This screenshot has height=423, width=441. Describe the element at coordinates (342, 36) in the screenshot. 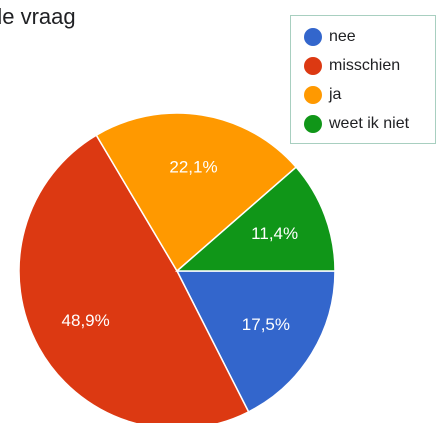

I see `legend-label: nee` at that location.